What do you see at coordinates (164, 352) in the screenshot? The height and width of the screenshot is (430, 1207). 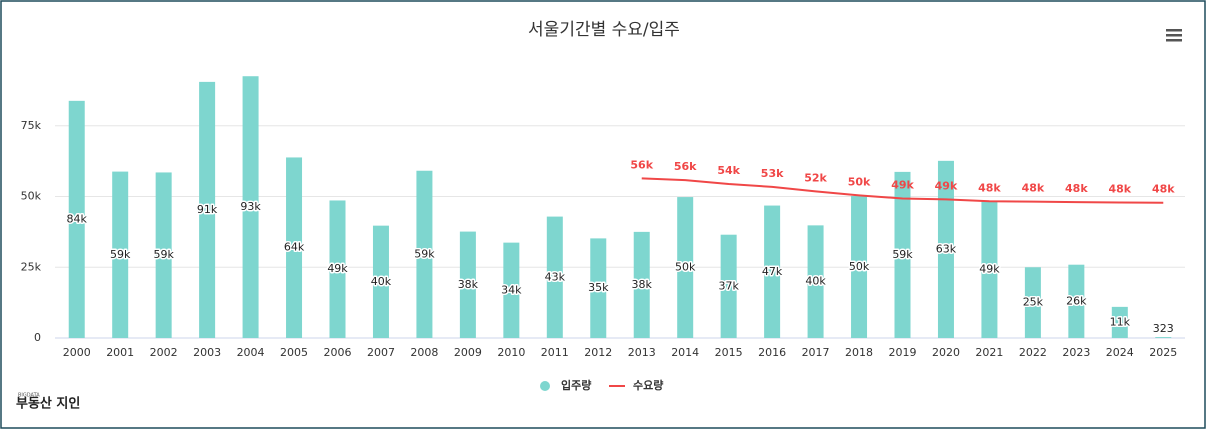 I see `x-tick-label: 2002` at bounding box center [164, 352].